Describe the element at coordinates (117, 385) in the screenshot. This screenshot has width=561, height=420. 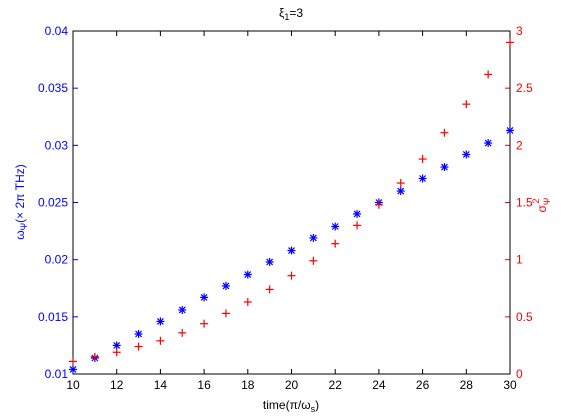
I see `x-tick-label: 12` at that location.